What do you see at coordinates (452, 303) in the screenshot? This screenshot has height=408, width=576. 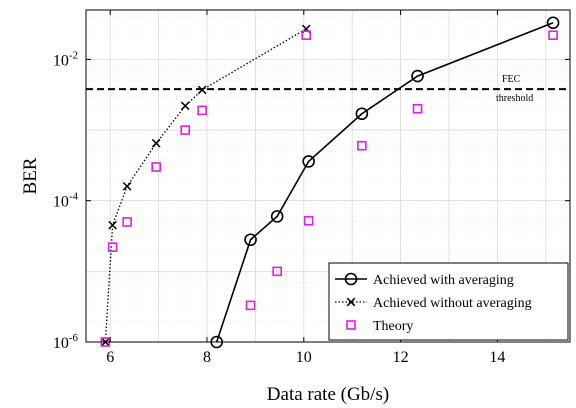 I see `legend-label: Achieved without averaging` at bounding box center [452, 303].